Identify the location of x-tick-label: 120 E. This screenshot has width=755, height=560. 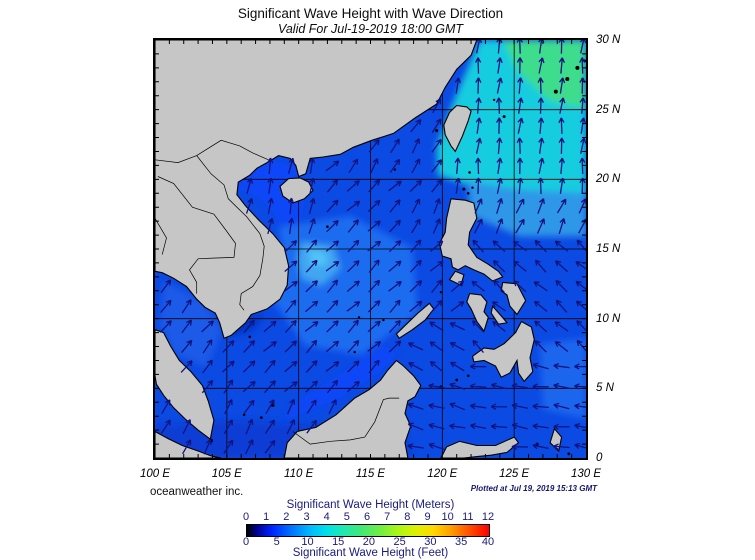
(442, 474).